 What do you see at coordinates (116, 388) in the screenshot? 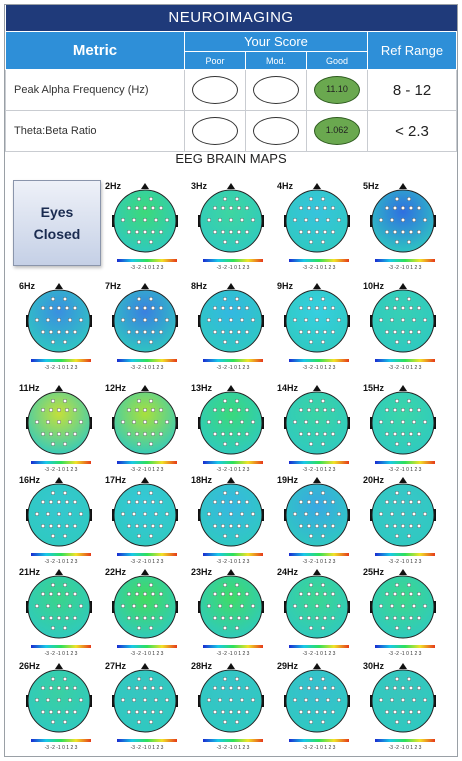
I see `brain-map-frequency-label: 12Hz` at bounding box center [116, 388].